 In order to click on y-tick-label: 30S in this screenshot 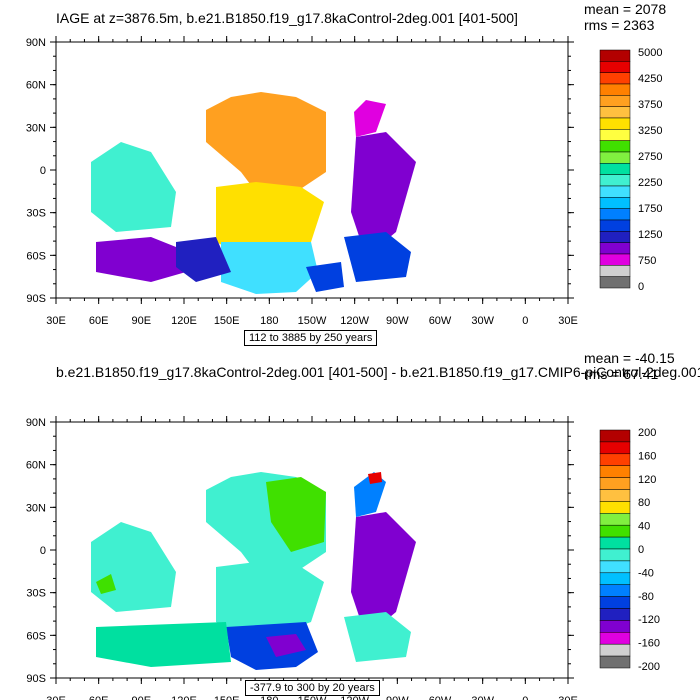, I will do `click(36, 214)`.